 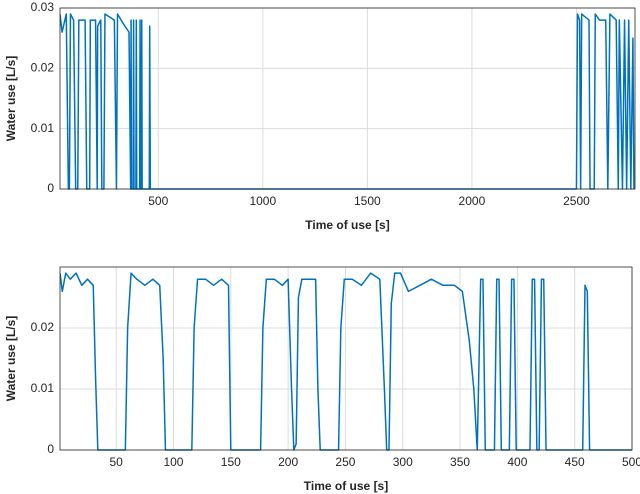 What do you see at coordinates (403, 462) in the screenshot?
I see `x-tick-label: 300` at bounding box center [403, 462].